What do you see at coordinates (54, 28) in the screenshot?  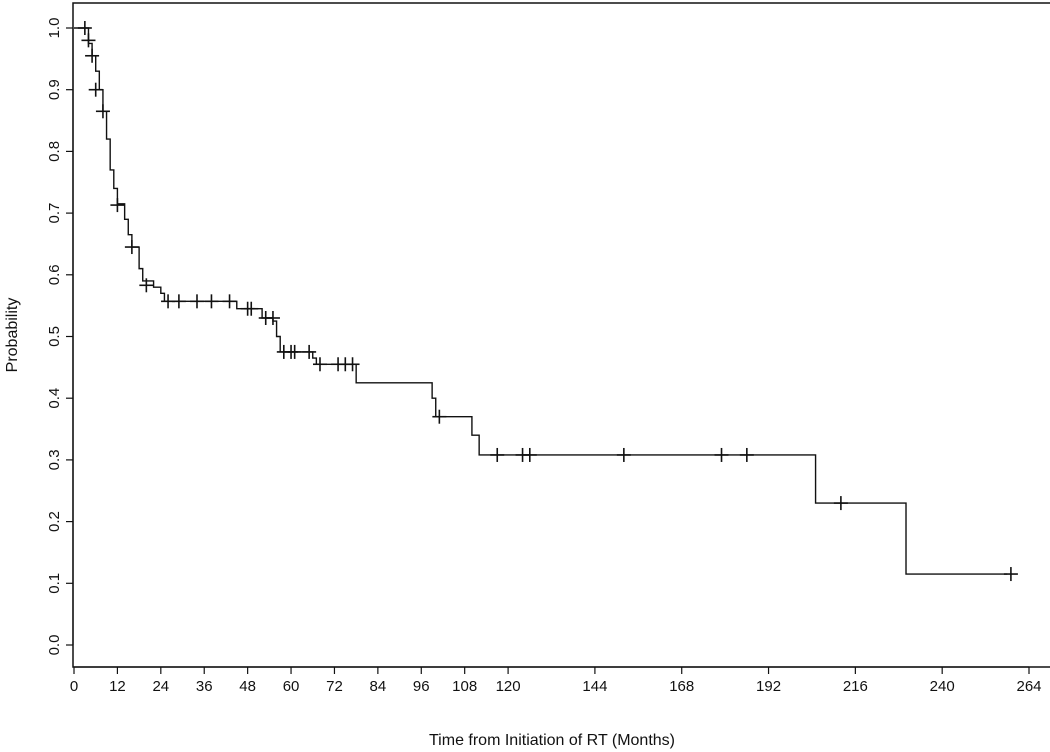 I see `y-tick-label: 1.0` at bounding box center [54, 28].